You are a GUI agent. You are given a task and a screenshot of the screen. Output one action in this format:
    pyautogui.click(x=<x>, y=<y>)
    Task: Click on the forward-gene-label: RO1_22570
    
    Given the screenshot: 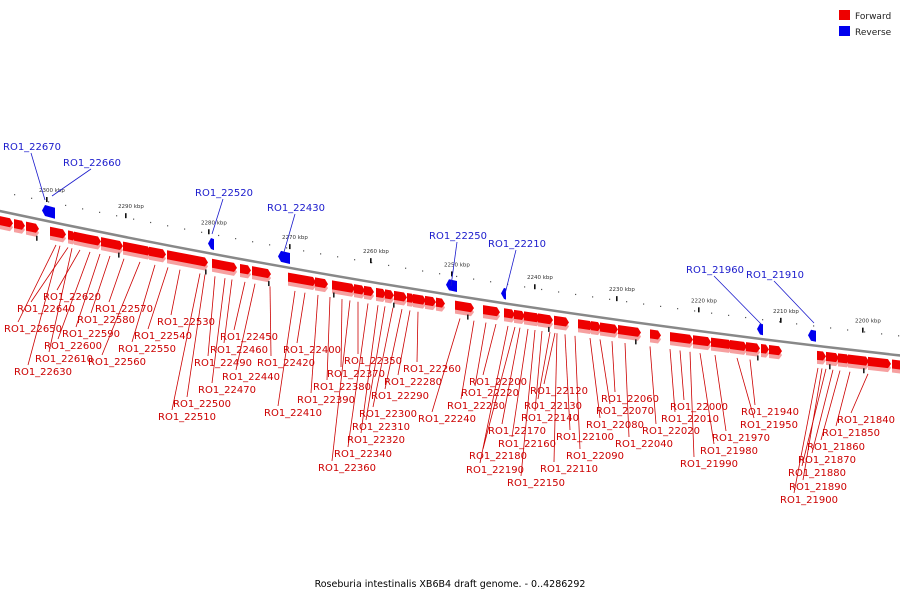 What is the action you would take?
    pyautogui.click(x=124, y=309)
    